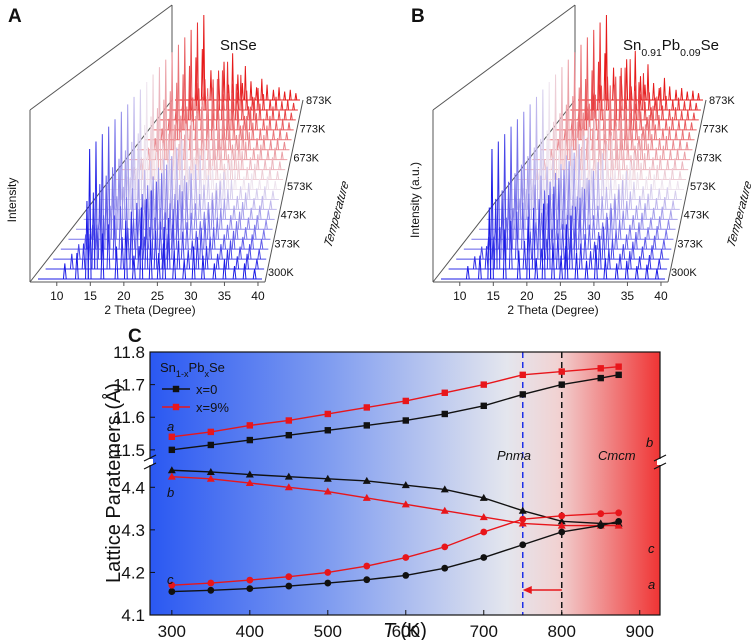 This screenshot has width=756, height=640. What do you see at coordinates (197, 367) in the screenshot?
I see `text-part: Pb` at bounding box center [197, 367].